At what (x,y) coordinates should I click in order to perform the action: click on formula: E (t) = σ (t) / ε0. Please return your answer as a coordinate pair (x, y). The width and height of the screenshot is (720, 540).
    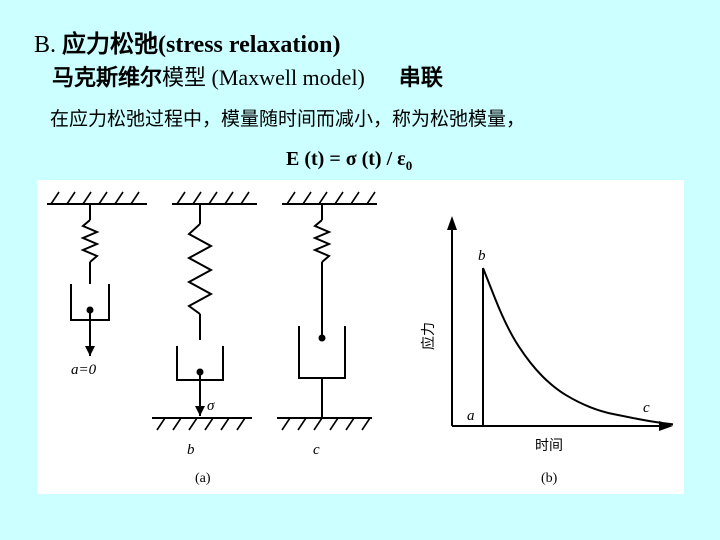
    Looking at the image, I should click on (349, 161).